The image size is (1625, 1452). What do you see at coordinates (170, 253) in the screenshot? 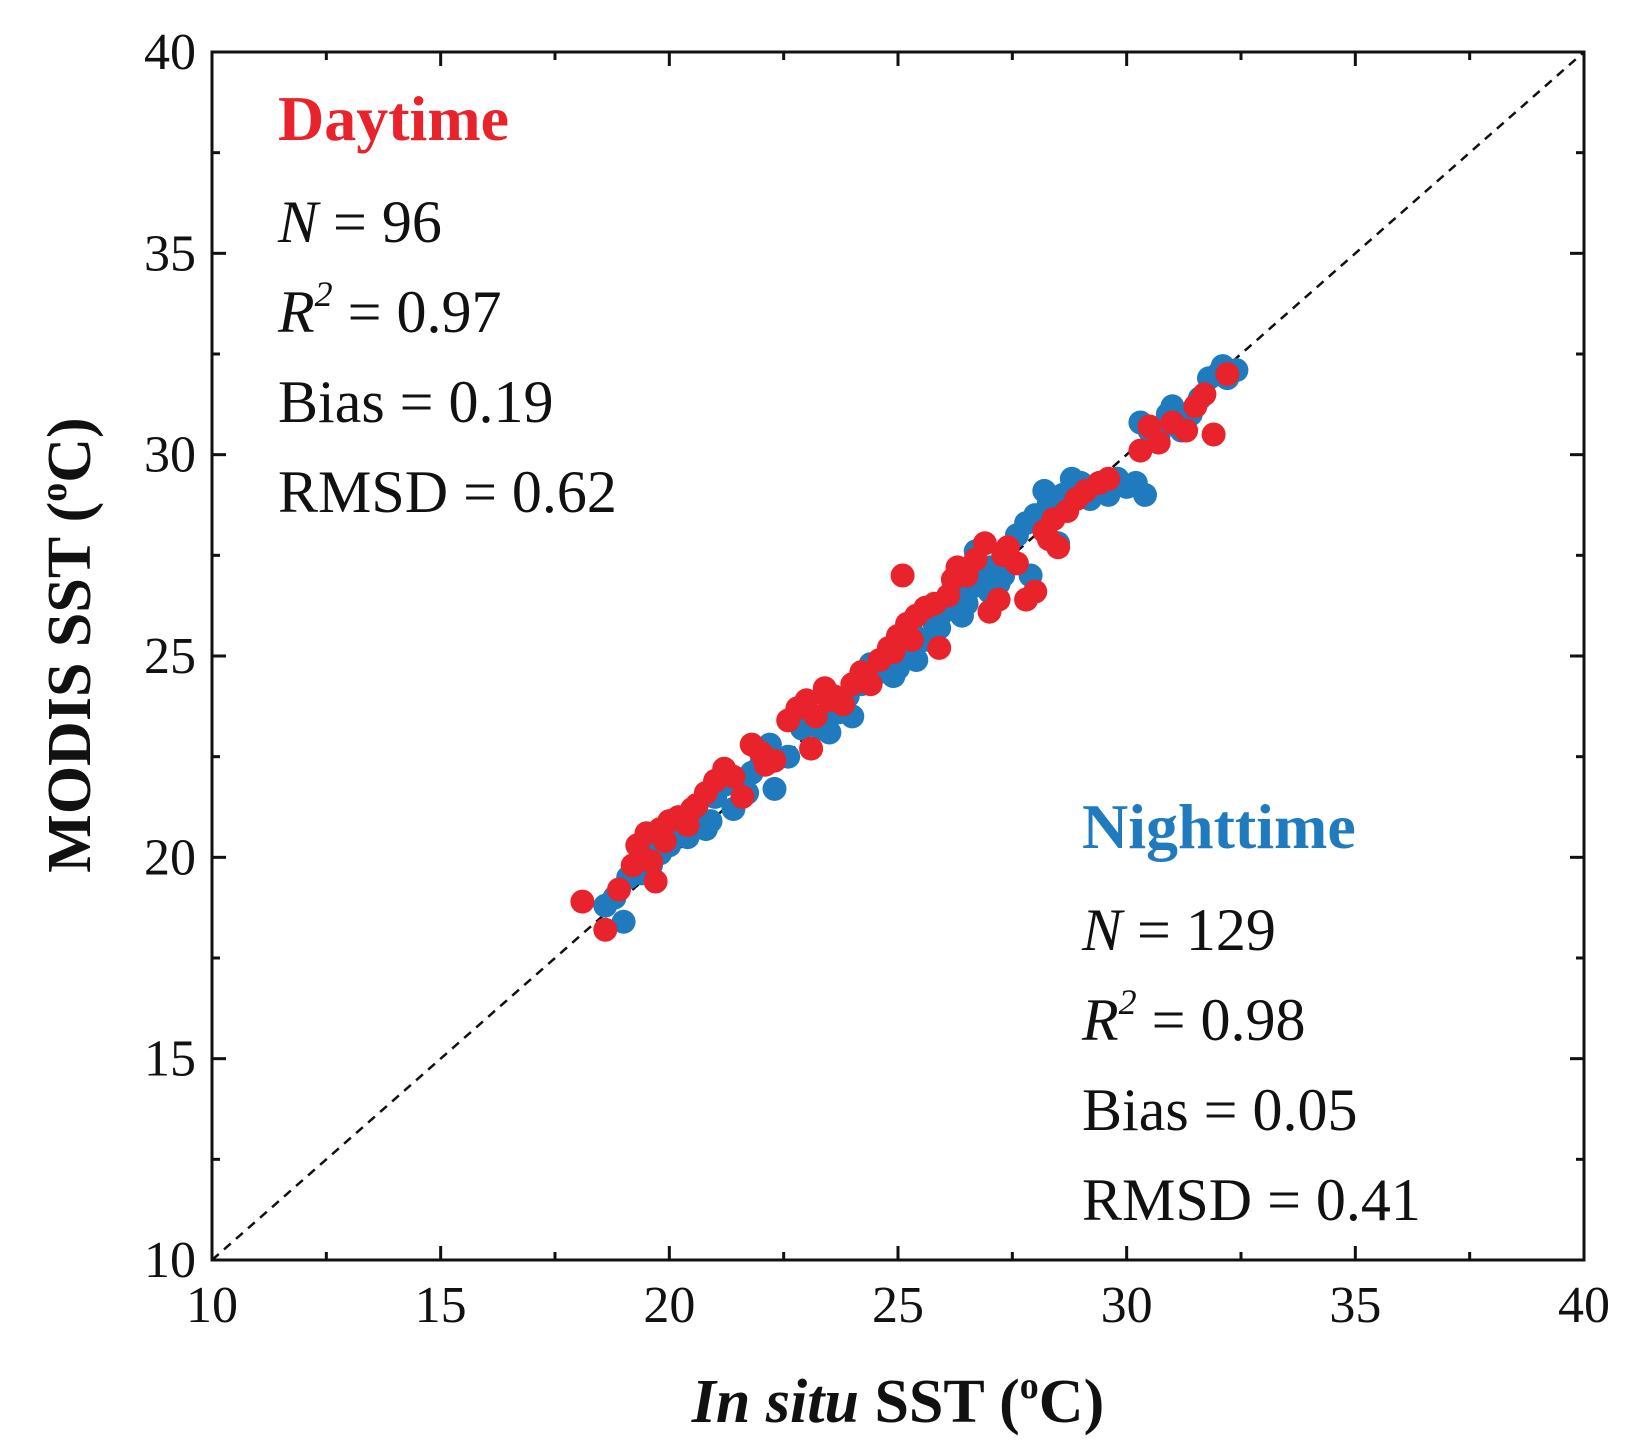
I see `y-tick-label: 35` at bounding box center [170, 253].